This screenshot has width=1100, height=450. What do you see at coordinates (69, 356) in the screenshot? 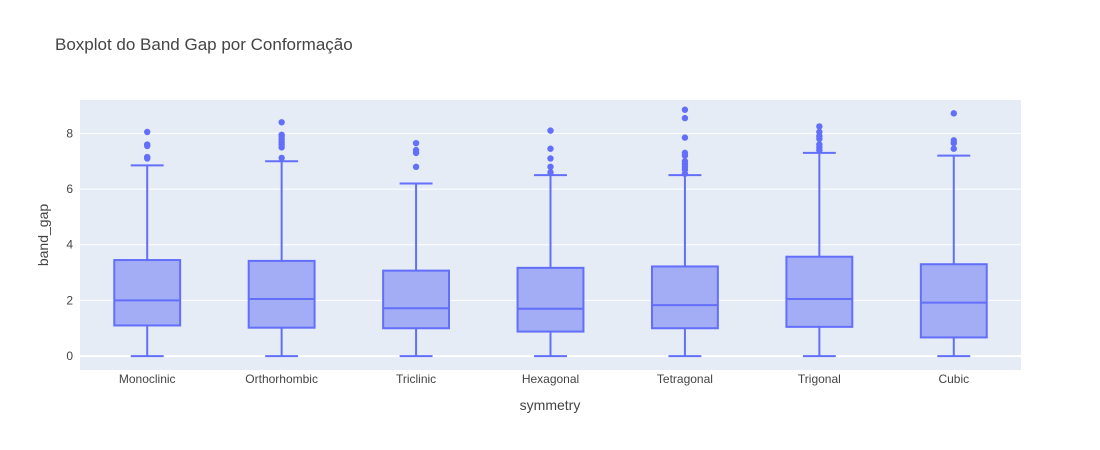
I see `y-tick-label: 0` at bounding box center [69, 356].